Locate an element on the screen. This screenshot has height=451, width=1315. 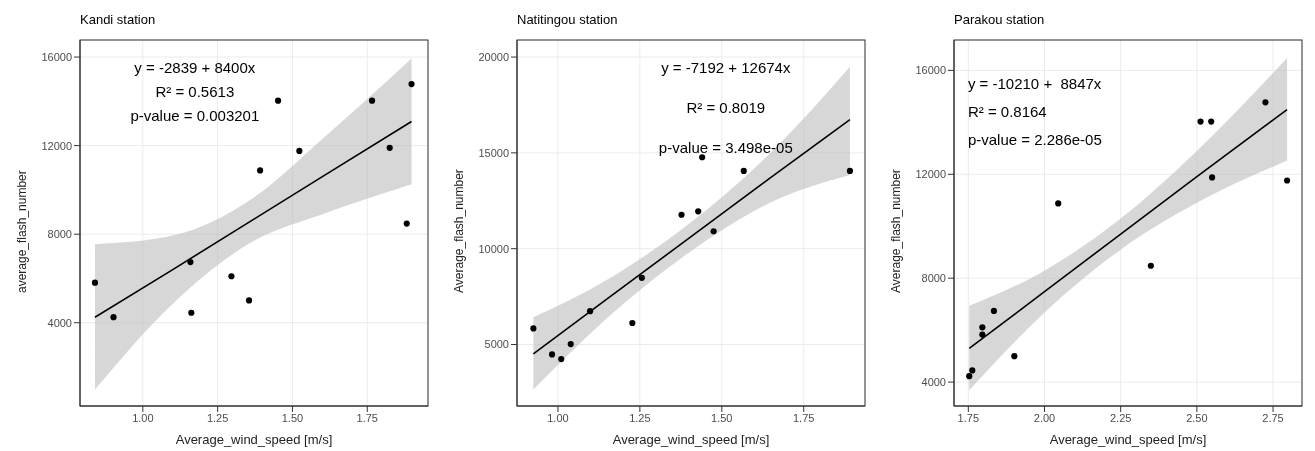
x-tick-label: 2.25 is located at coordinates (1120, 417).